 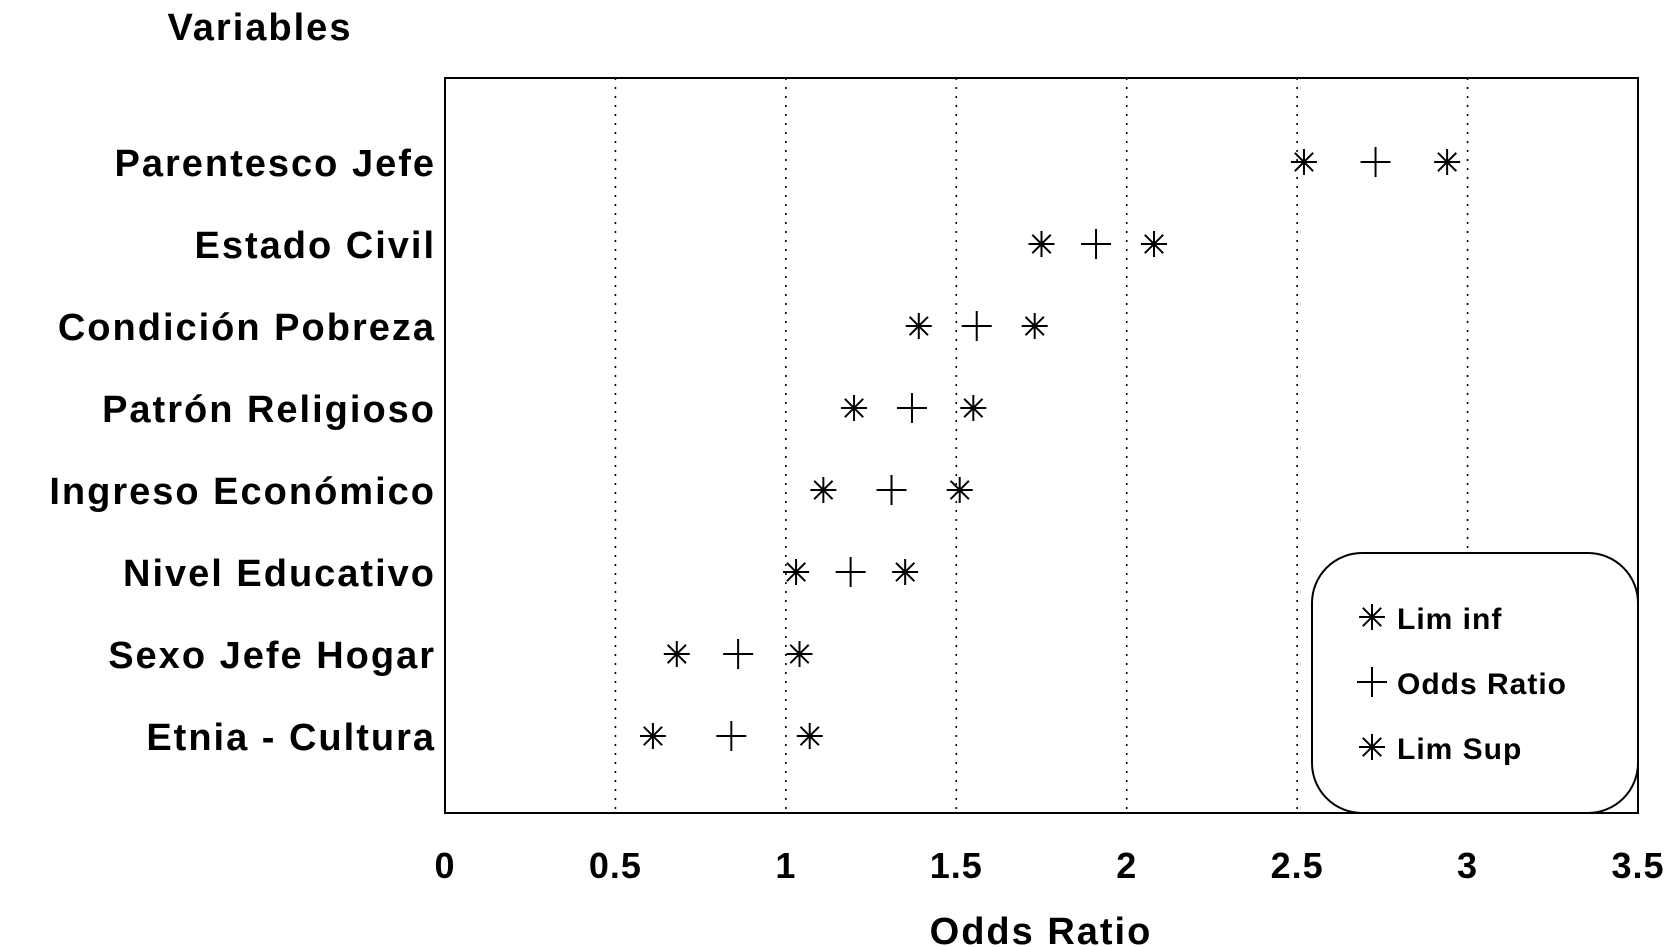 I want to click on x-tick-label: 1.5, so click(x=956, y=865).